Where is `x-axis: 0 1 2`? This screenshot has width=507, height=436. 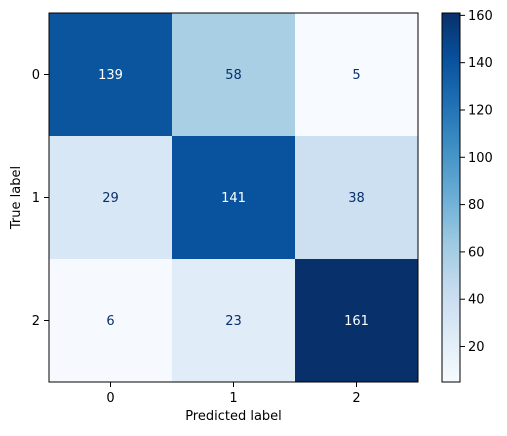
x-axis: 0 1 2 is located at coordinates (233, 394).